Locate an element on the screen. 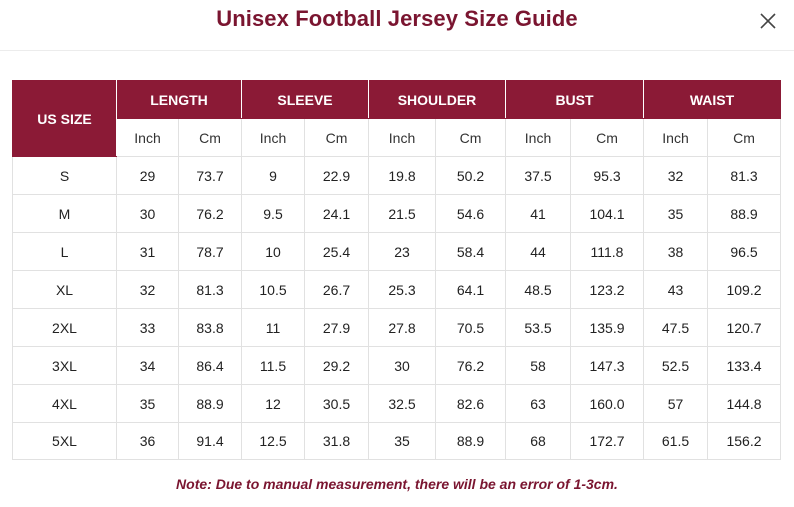 The width and height of the screenshot is (794, 507). measurement-cell: 73.7 is located at coordinates (210, 175).